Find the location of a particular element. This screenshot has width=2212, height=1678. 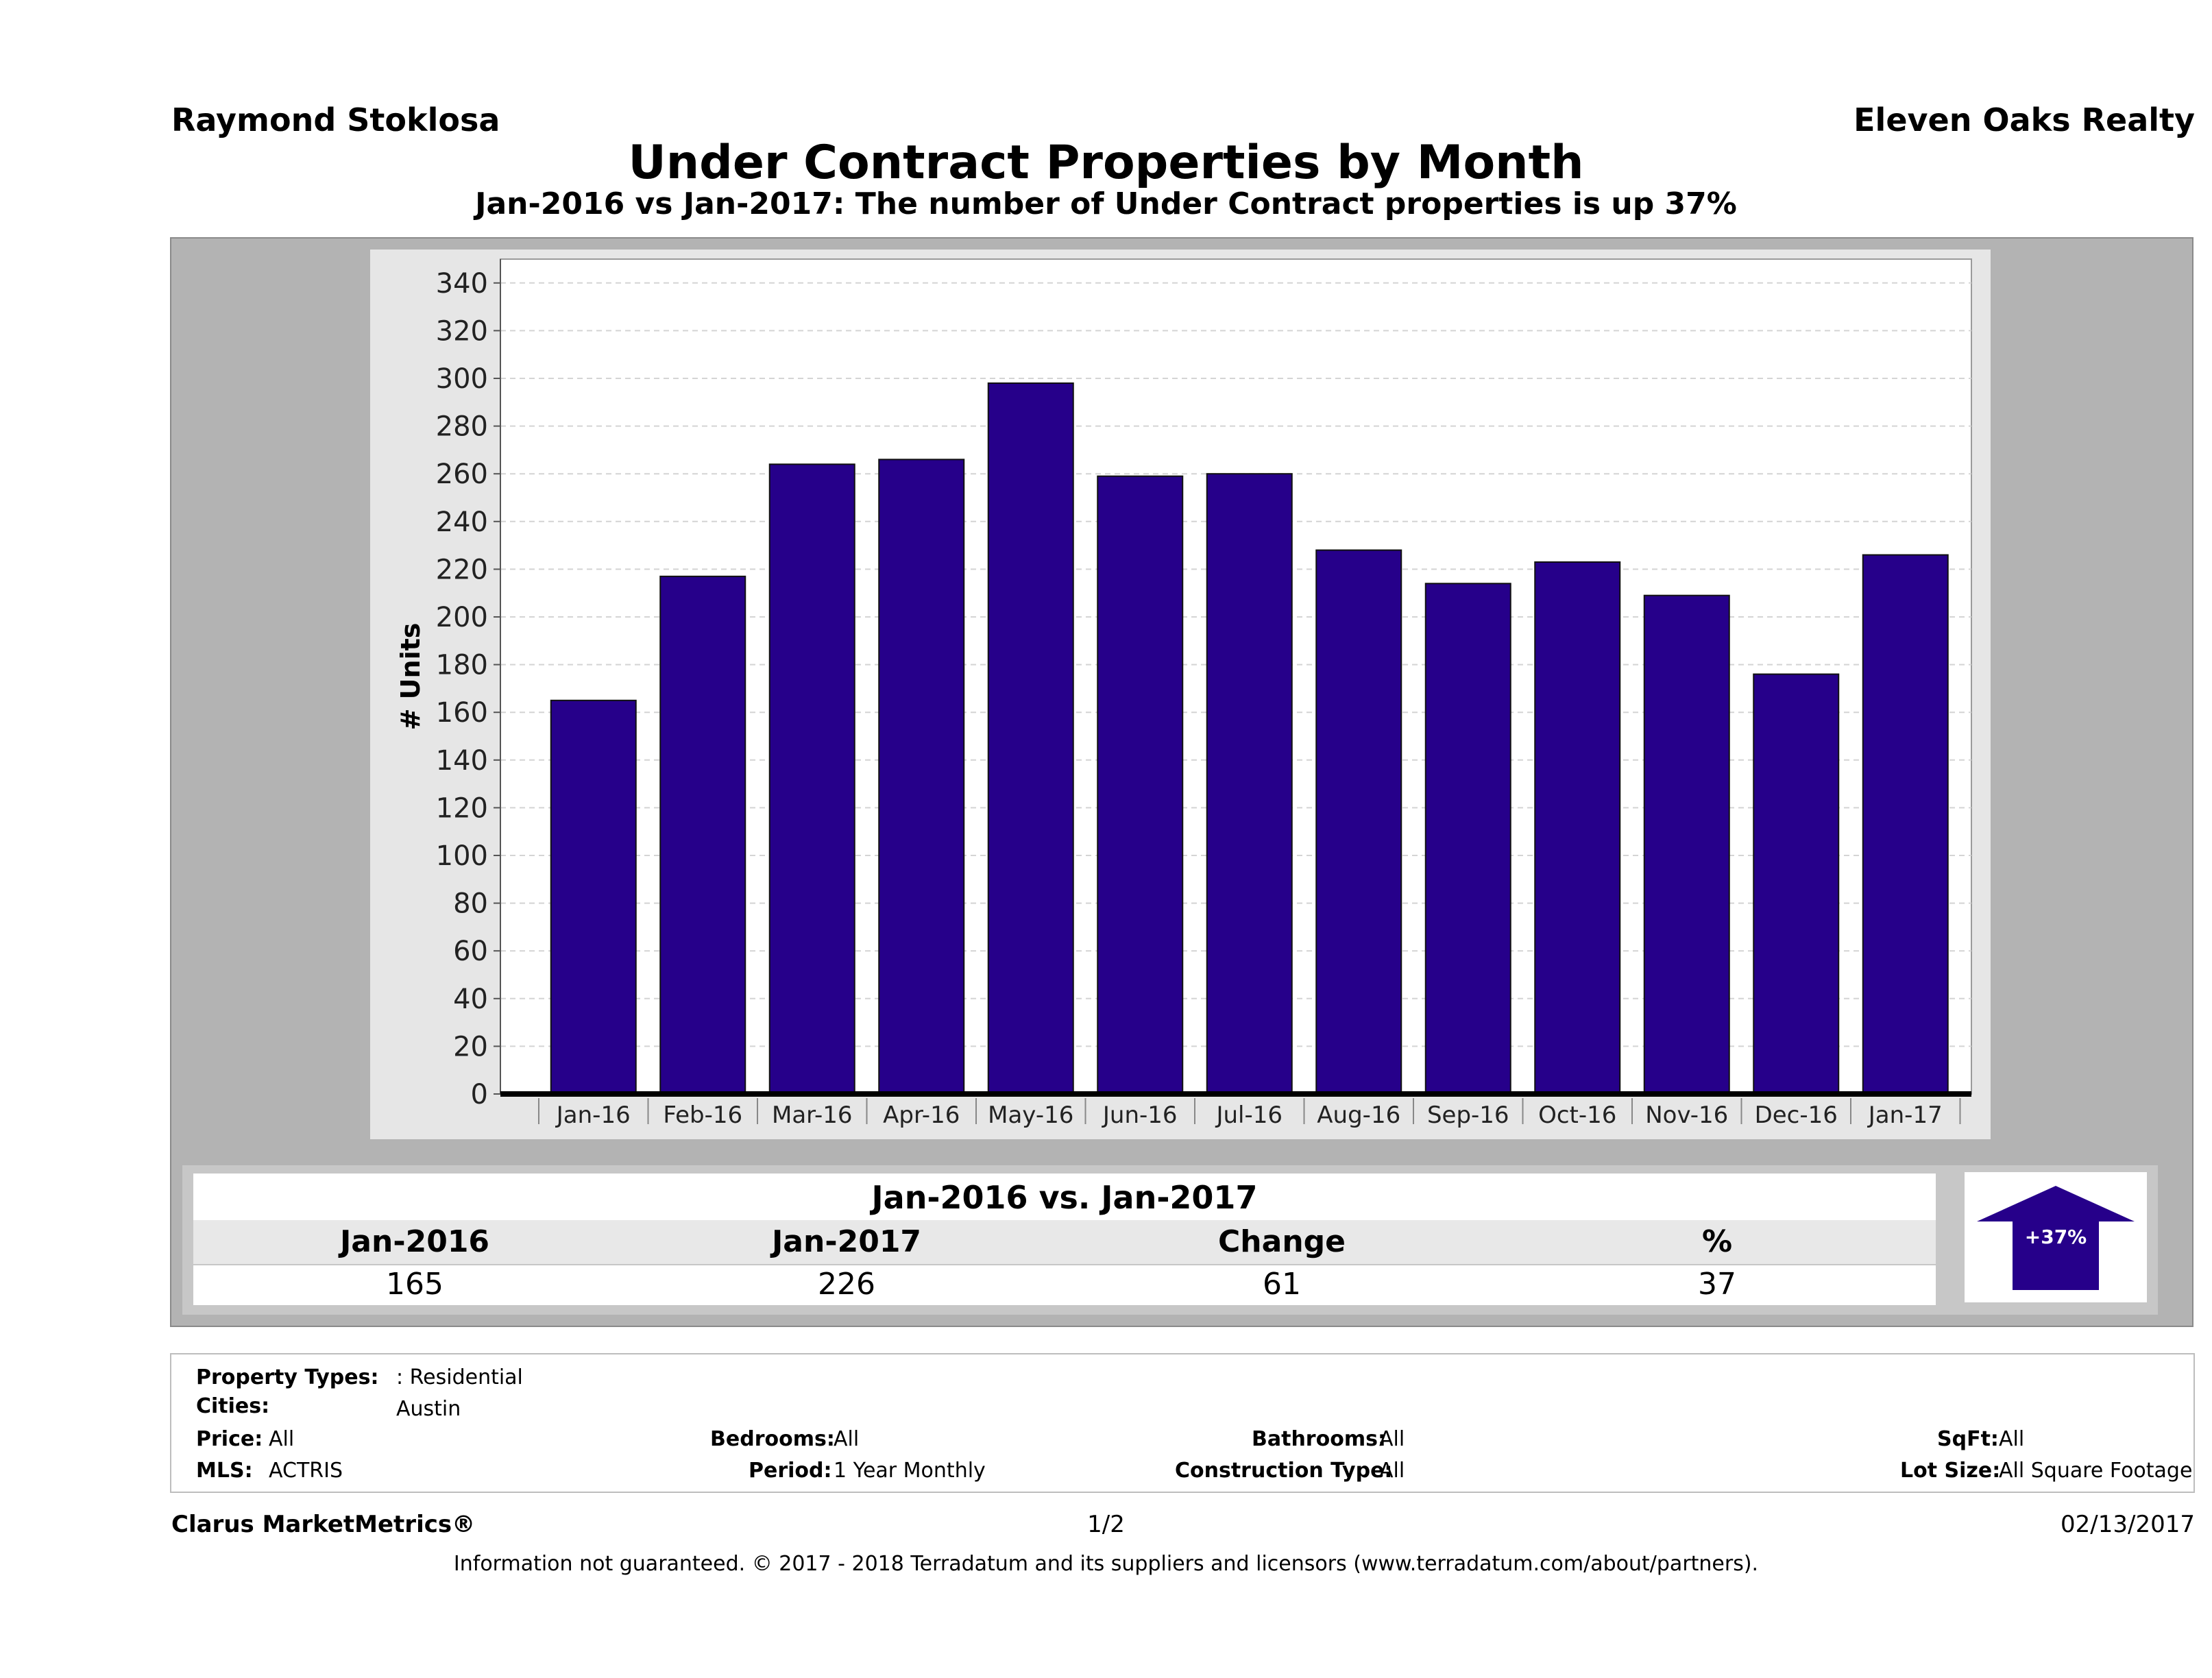

y-tick-label: 40 is located at coordinates (470, 999).